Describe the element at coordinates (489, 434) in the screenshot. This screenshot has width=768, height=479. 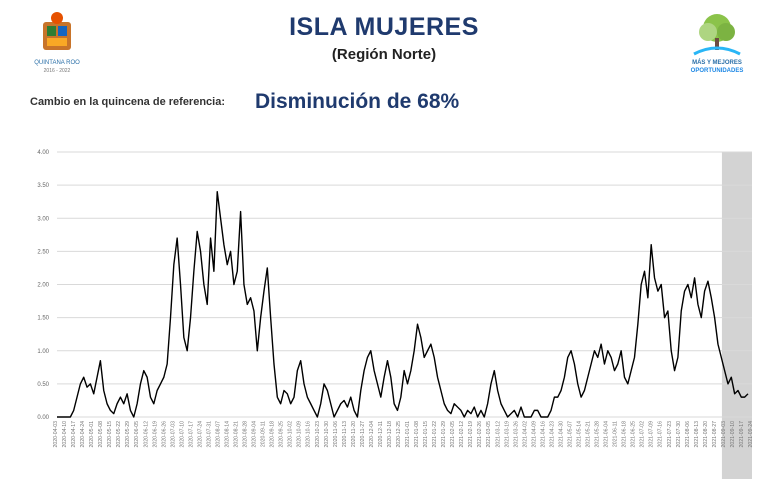
I see `x-tick-label: 2021-03-05` at that location.